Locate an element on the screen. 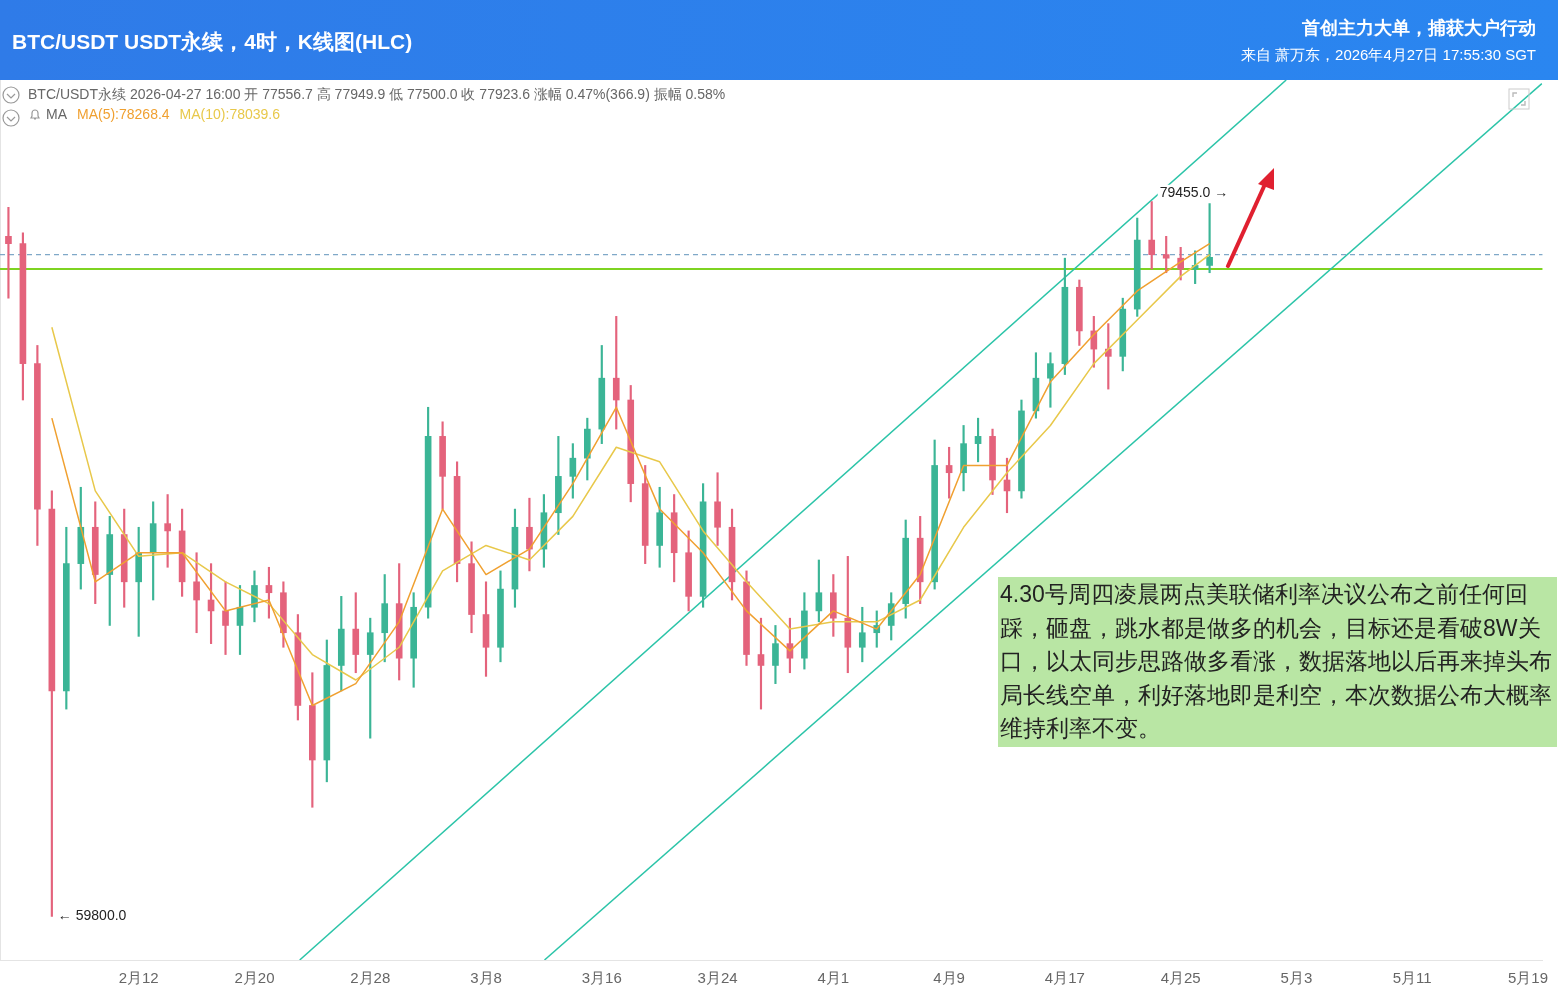 The height and width of the screenshot is (1000, 1558). x-tick-label: 4月9 is located at coordinates (949, 978).